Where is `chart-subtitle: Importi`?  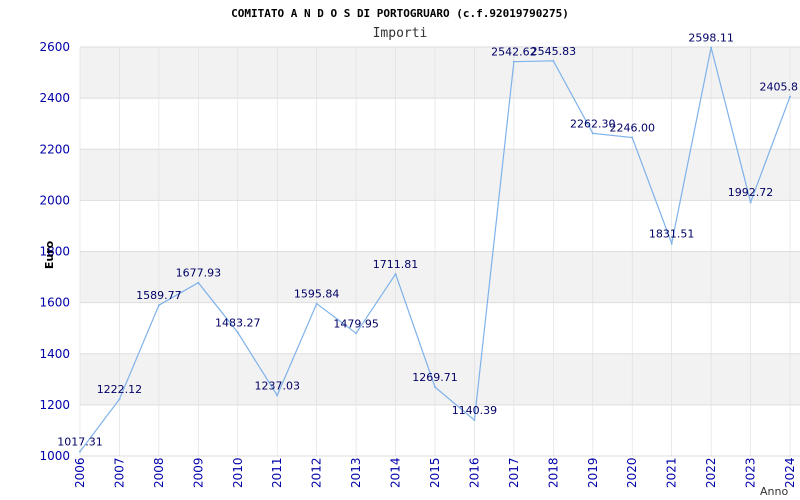
chart-subtitle: Importi is located at coordinates (400, 33).